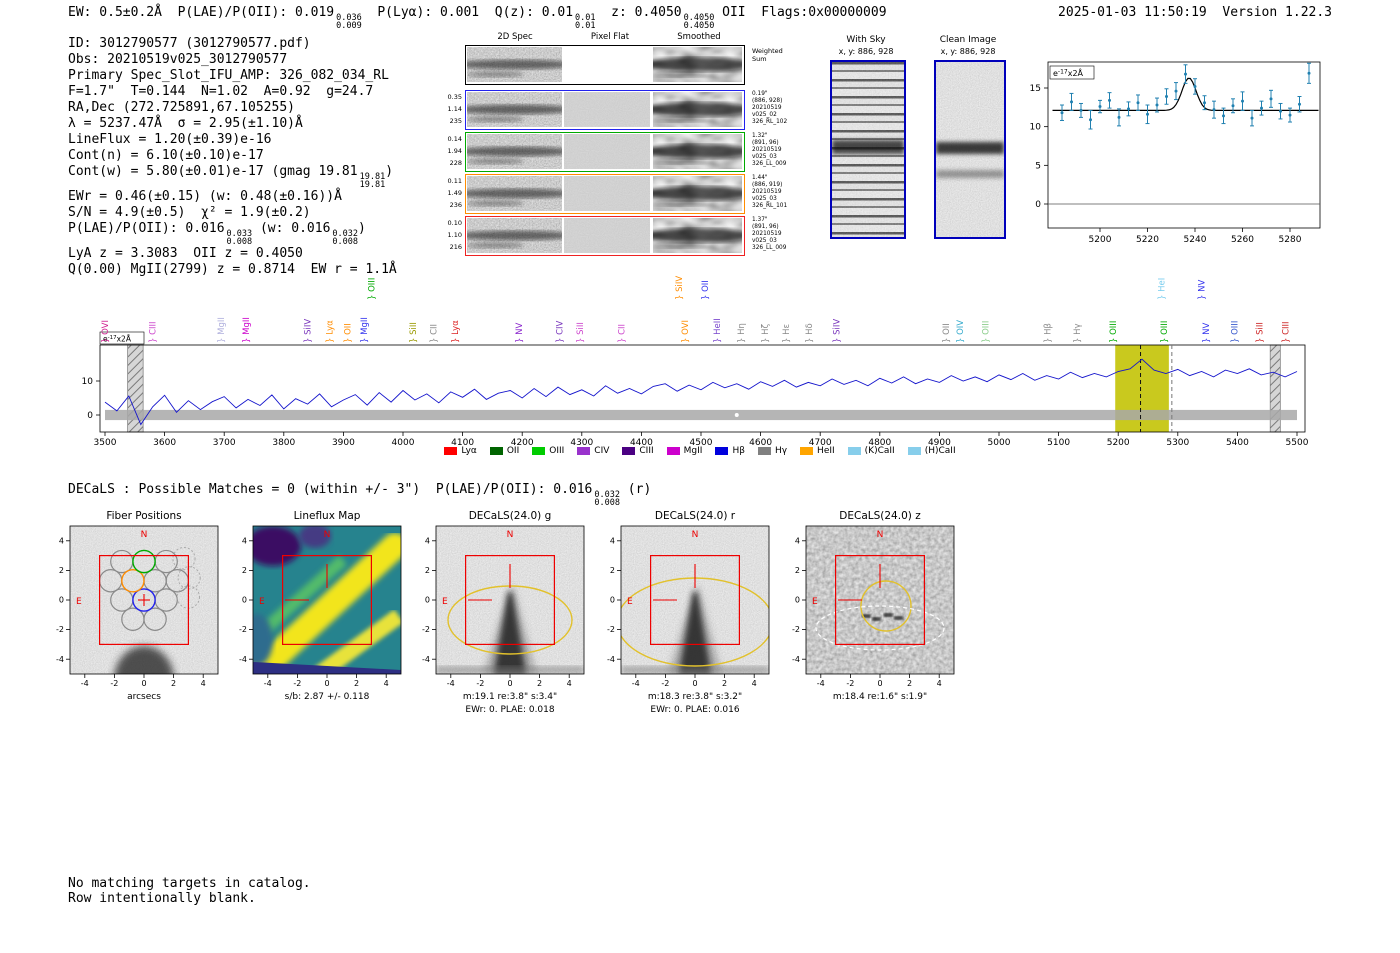 The width and height of the screenshot is (1400, 953). What do you see at coordinates (283, 443) in the screenshot?
I see `x-tick-label: 3800` at bounding box center [283, 443].